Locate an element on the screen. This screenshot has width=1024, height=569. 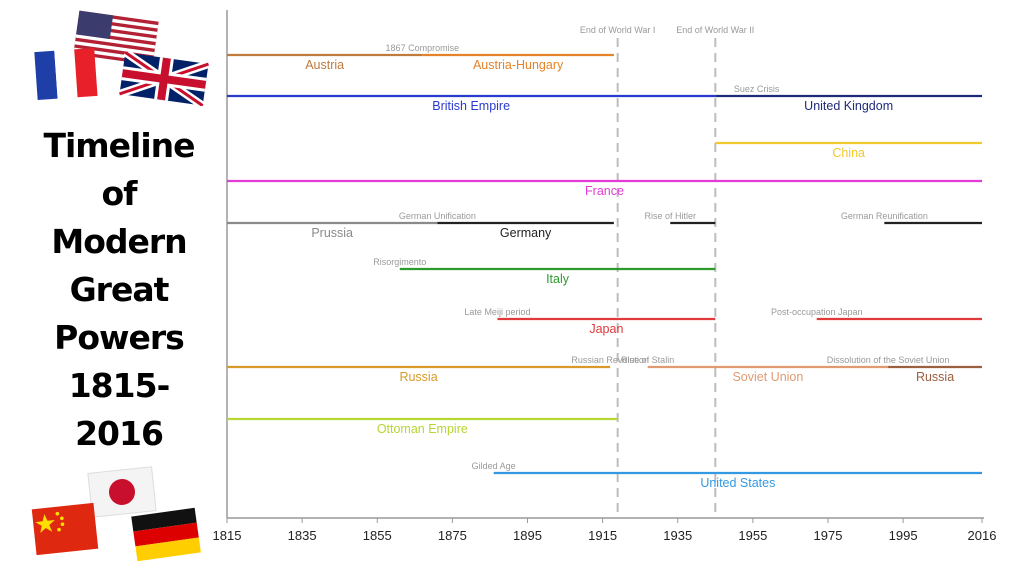
x-tick-label: 1955 is located at coordinates (752, 535).